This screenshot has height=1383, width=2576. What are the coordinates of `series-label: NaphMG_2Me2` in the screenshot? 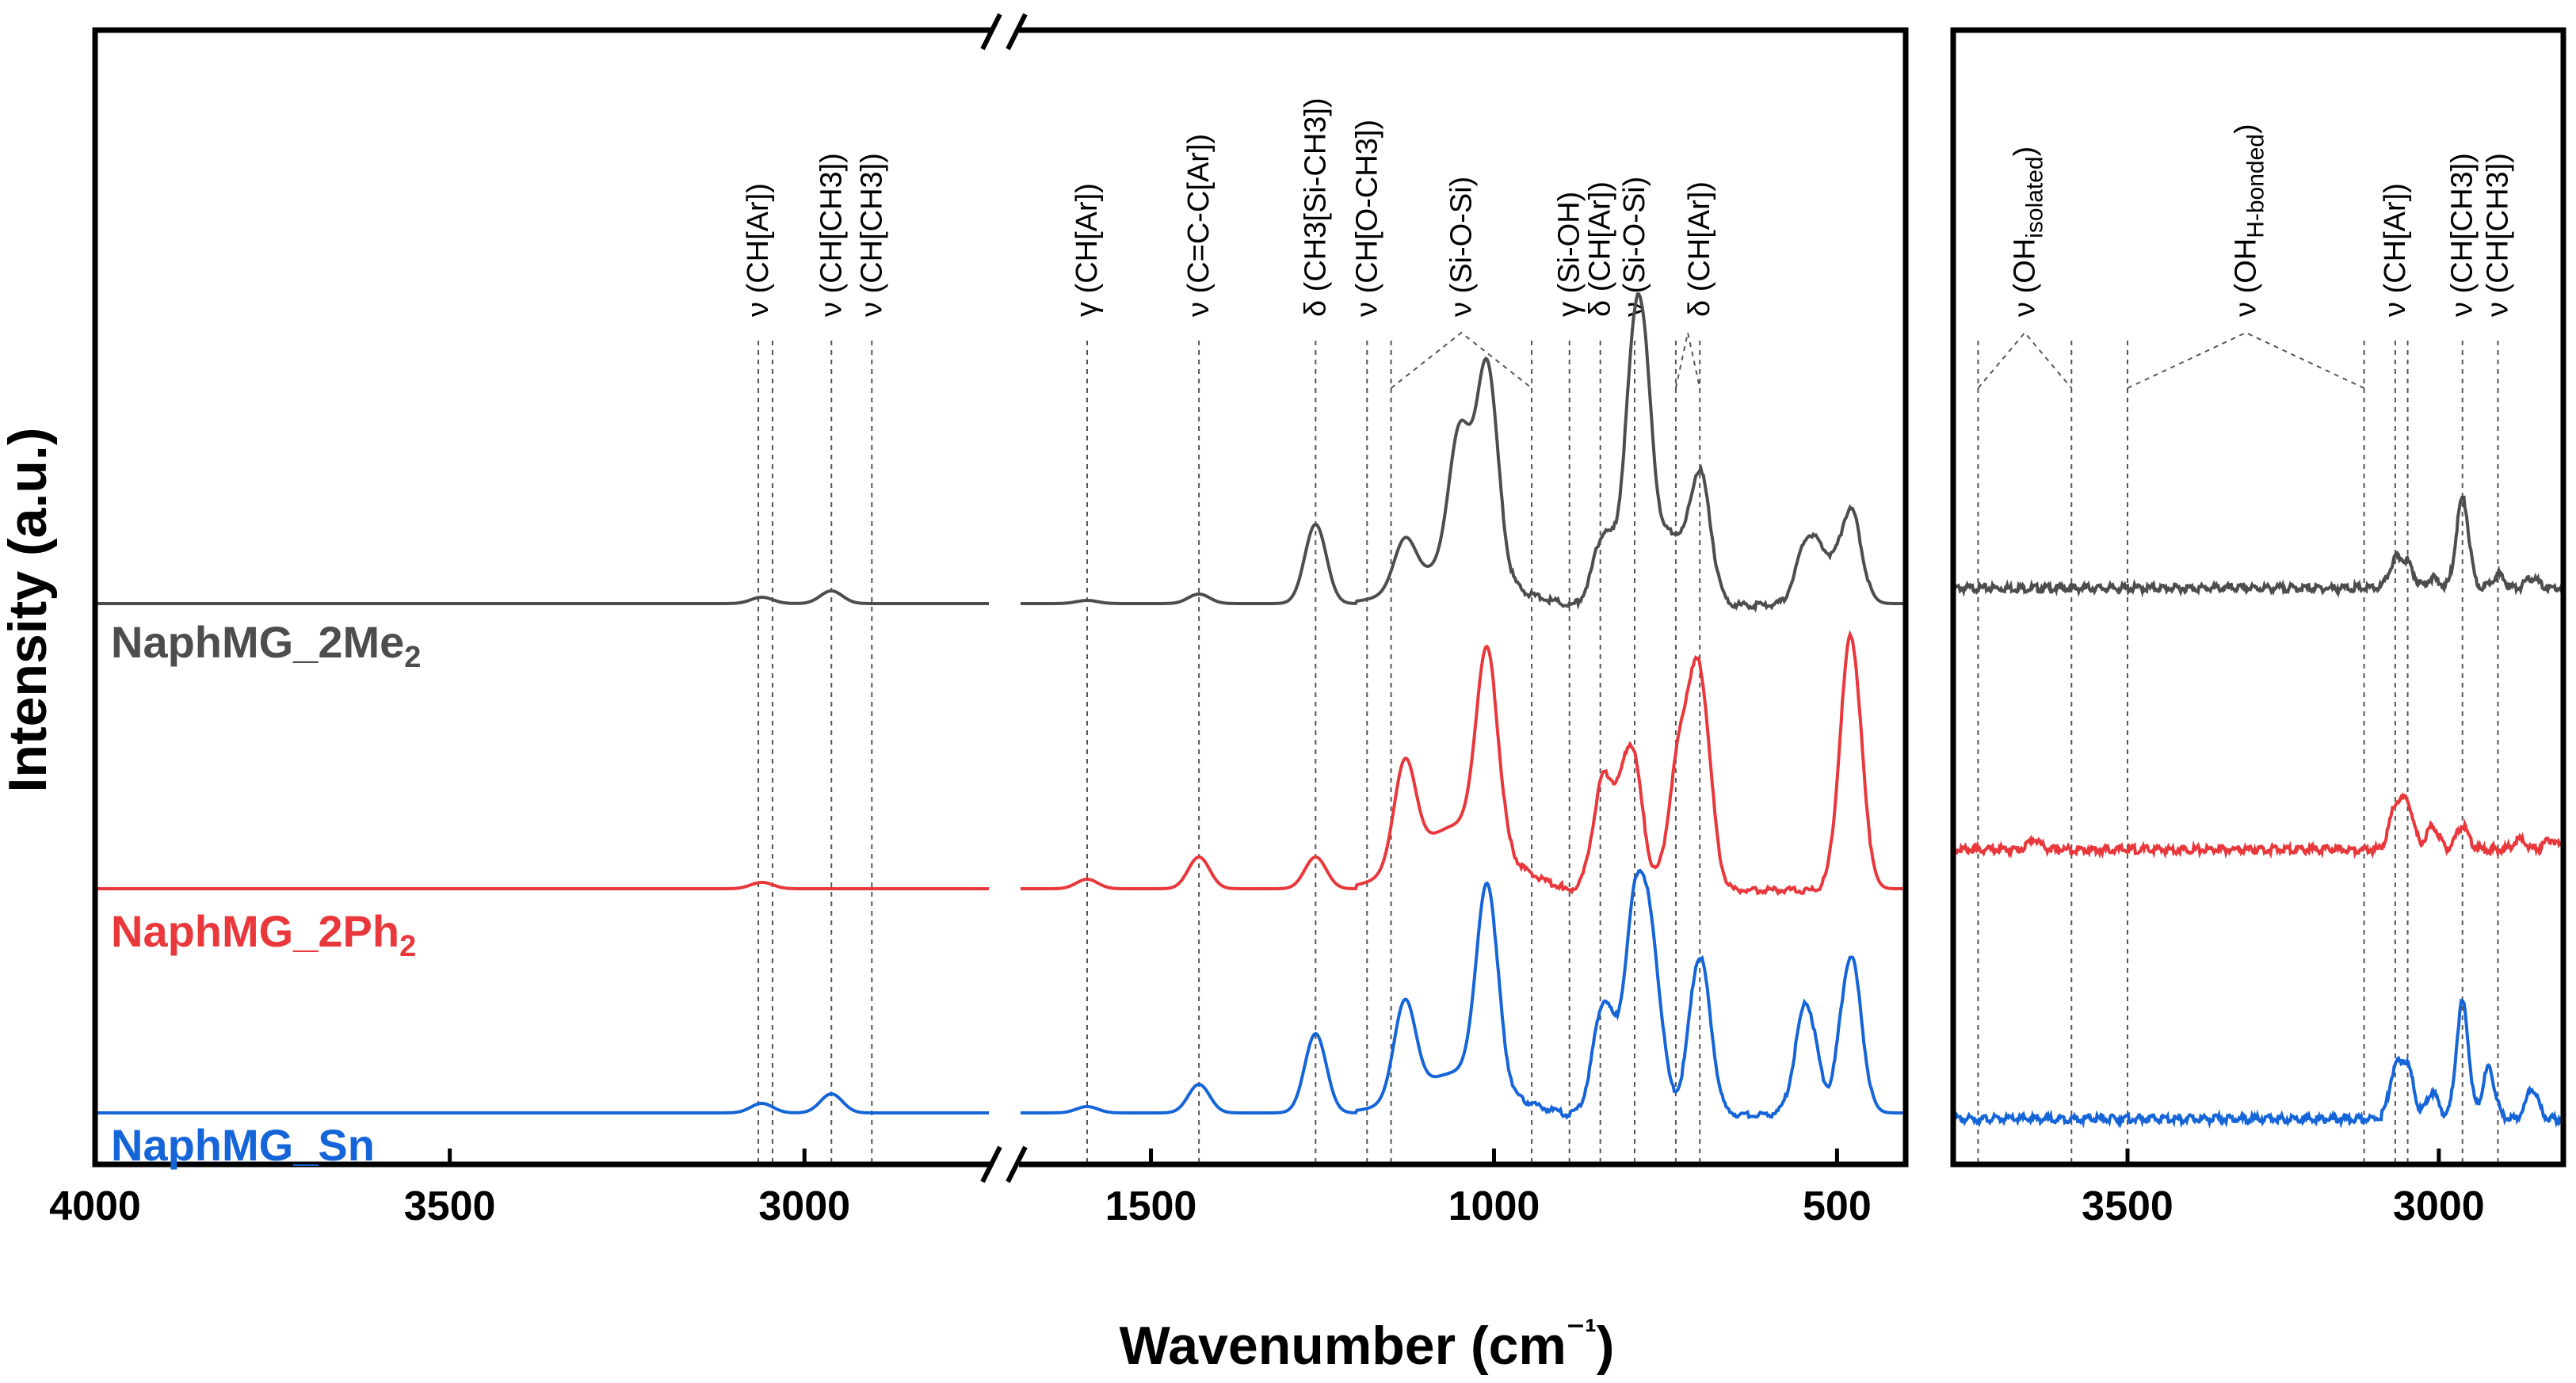 It's located at (266, 645).